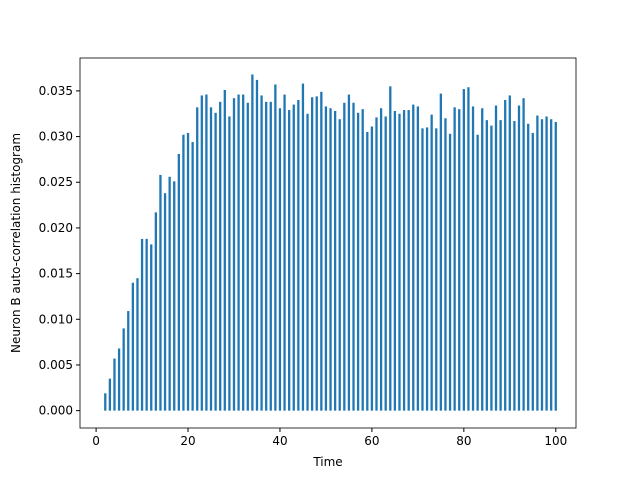 The width and height of the screenshot is (640, 480). I want to click on x-axis-label: Time, so click(327, 462).